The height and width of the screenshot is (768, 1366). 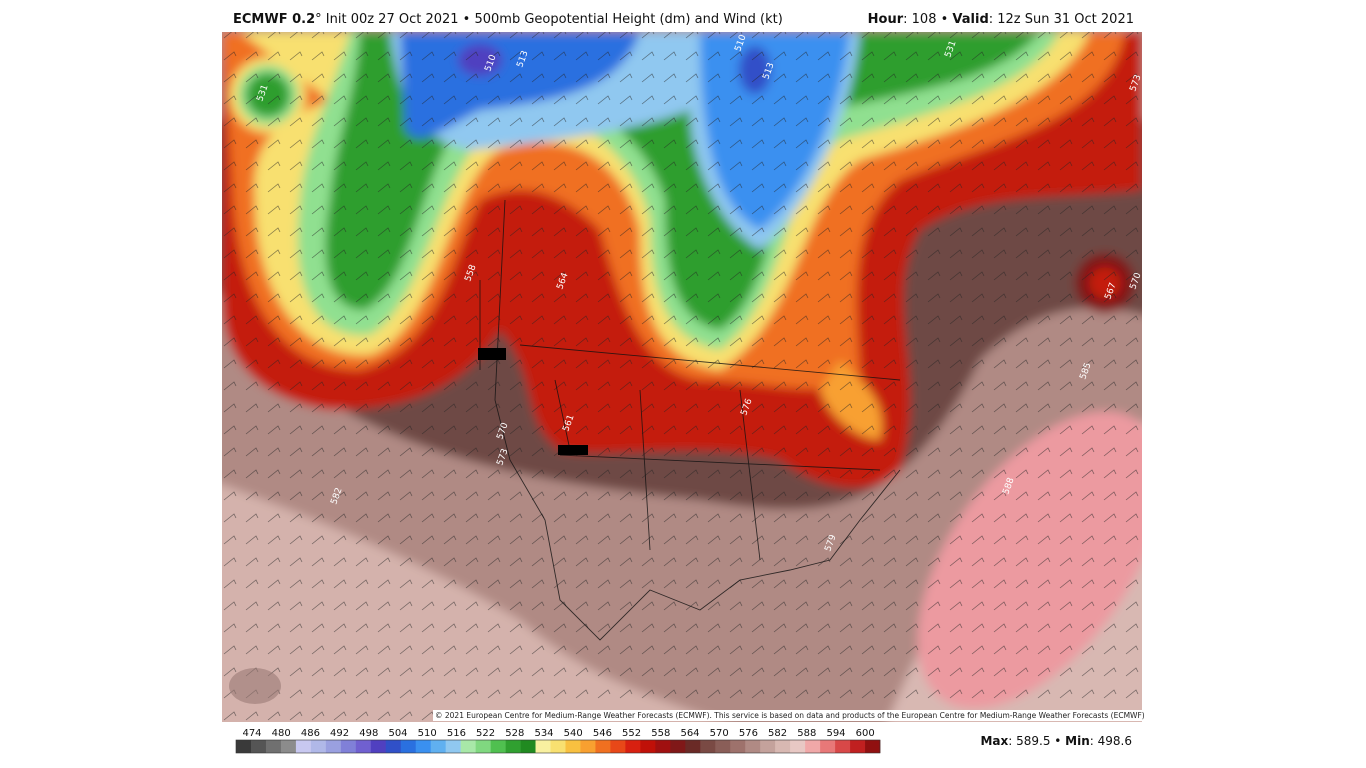 I want to click on colorbar-label: 516, so click(x=456, y=733).